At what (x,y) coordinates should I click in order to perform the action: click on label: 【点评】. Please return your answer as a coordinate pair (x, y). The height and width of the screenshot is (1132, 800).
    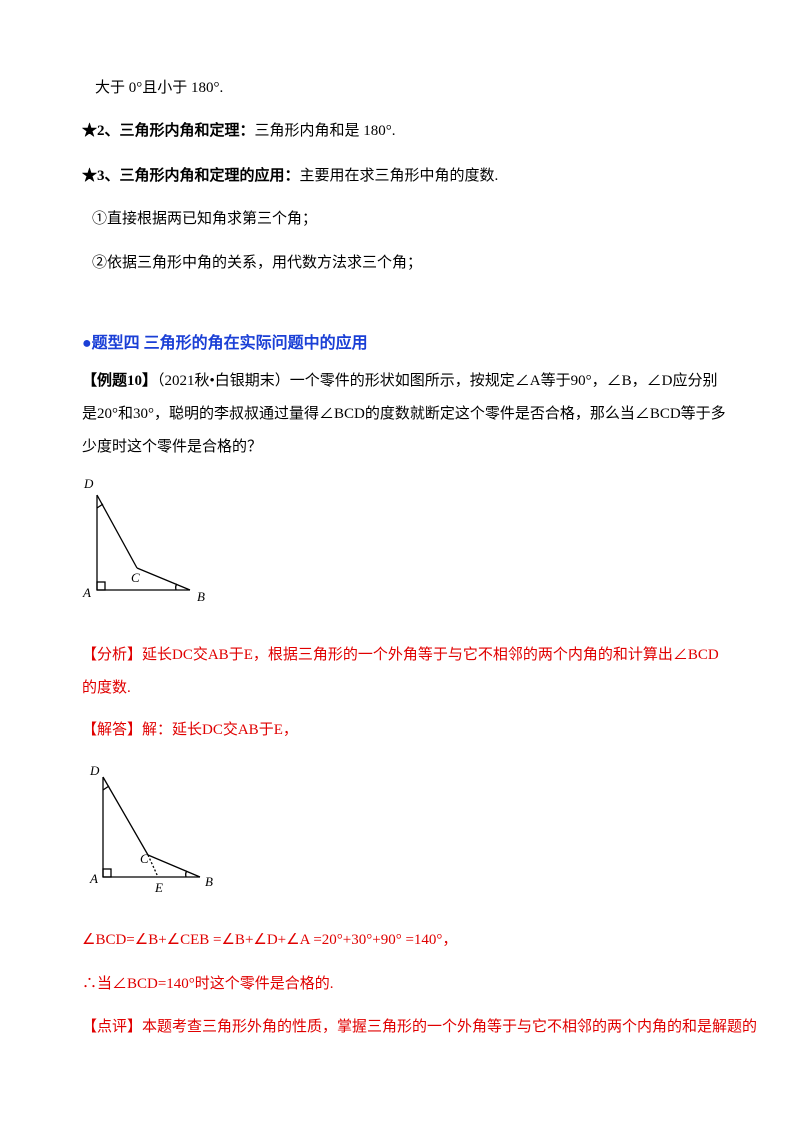
    Looking at the image, I should click on (112, 1027).